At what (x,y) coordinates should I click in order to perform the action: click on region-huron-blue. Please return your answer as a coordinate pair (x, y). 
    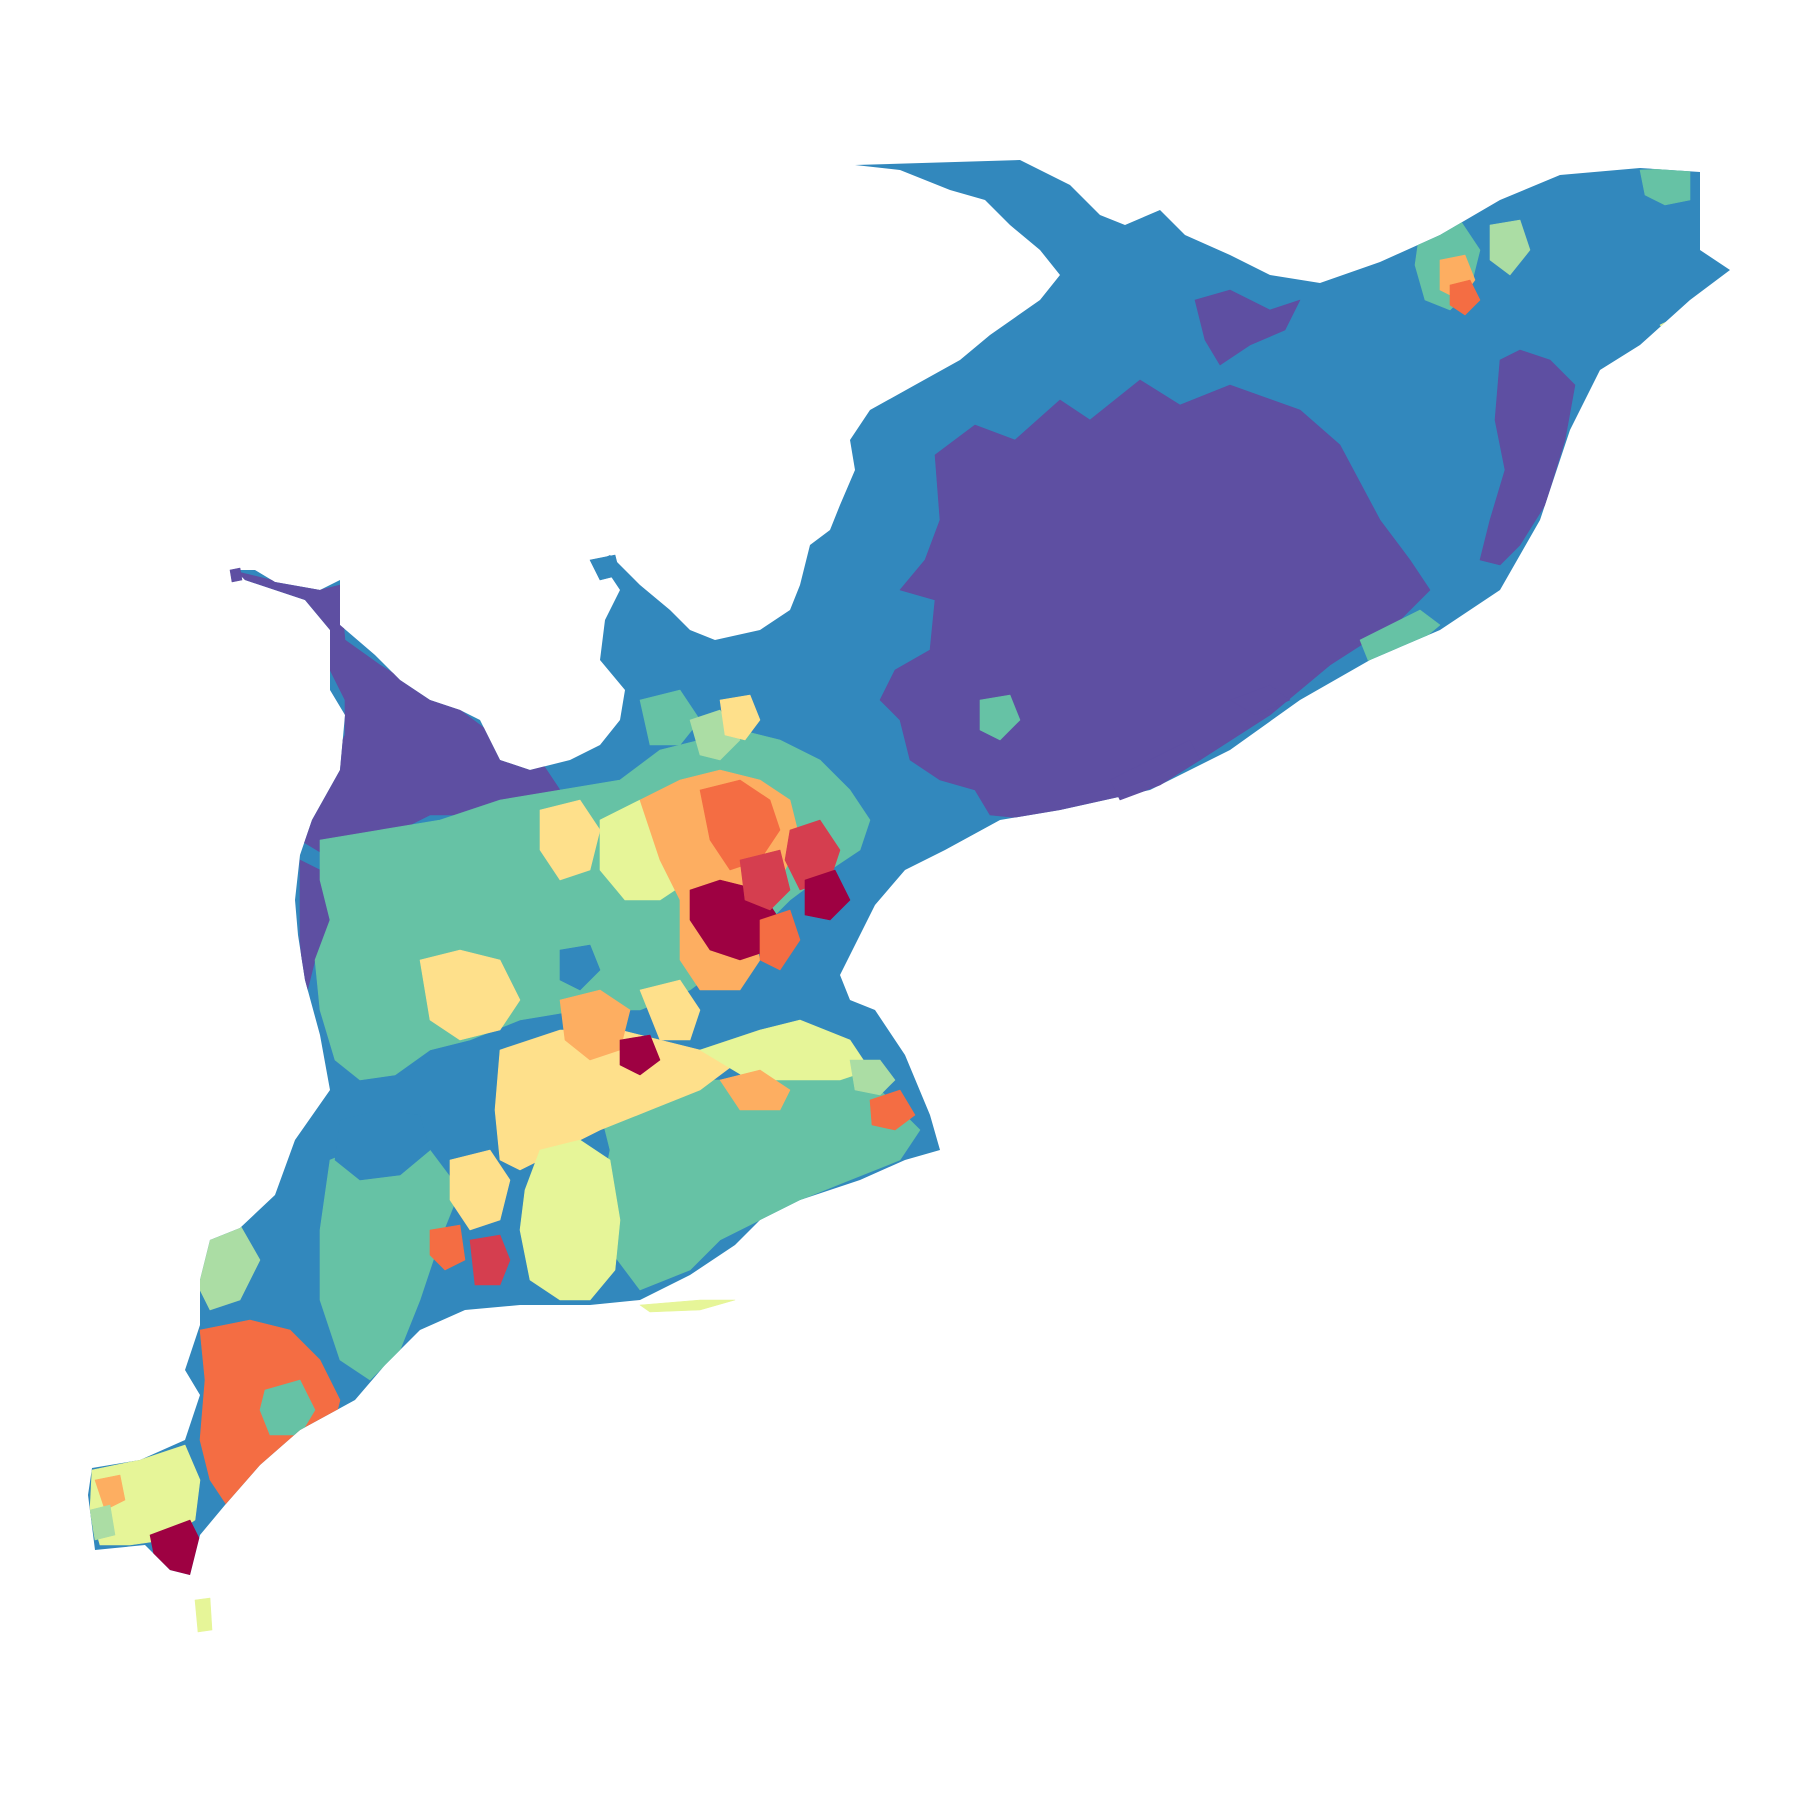
    Looking at the image, I should click on (382, 1145).